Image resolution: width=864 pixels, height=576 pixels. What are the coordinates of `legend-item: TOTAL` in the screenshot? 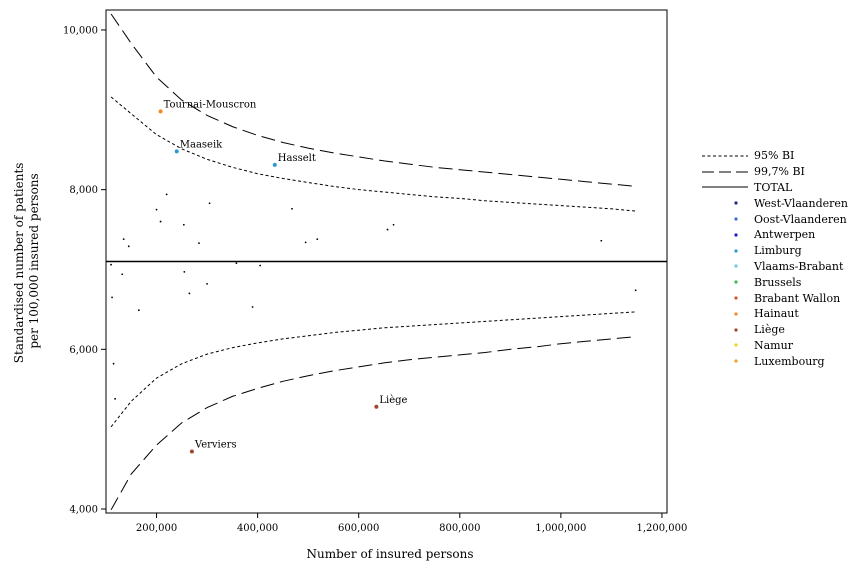 It's located at (782, 188).